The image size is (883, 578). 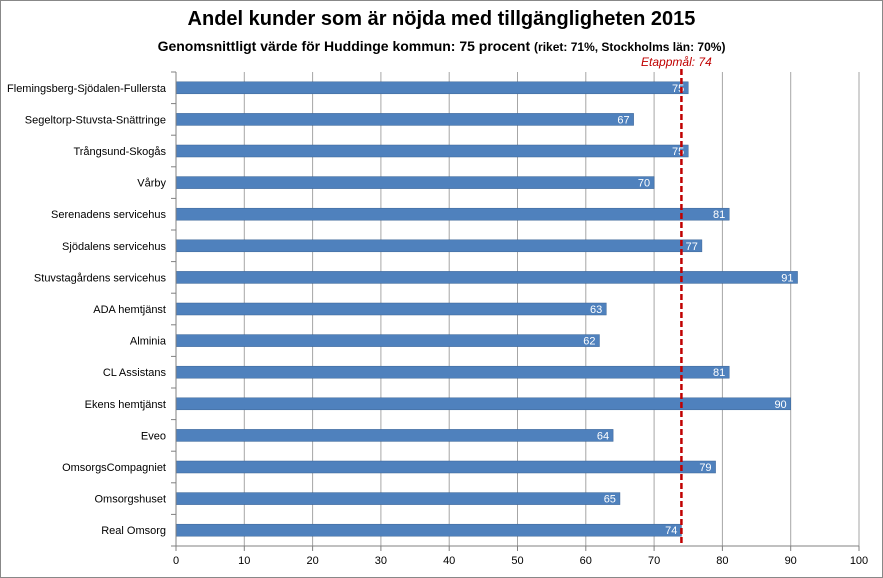 What do you see at coordinates (153, 436) in the screenshot?
I see `category-label: Eveo` at bounding box center [153, 436].